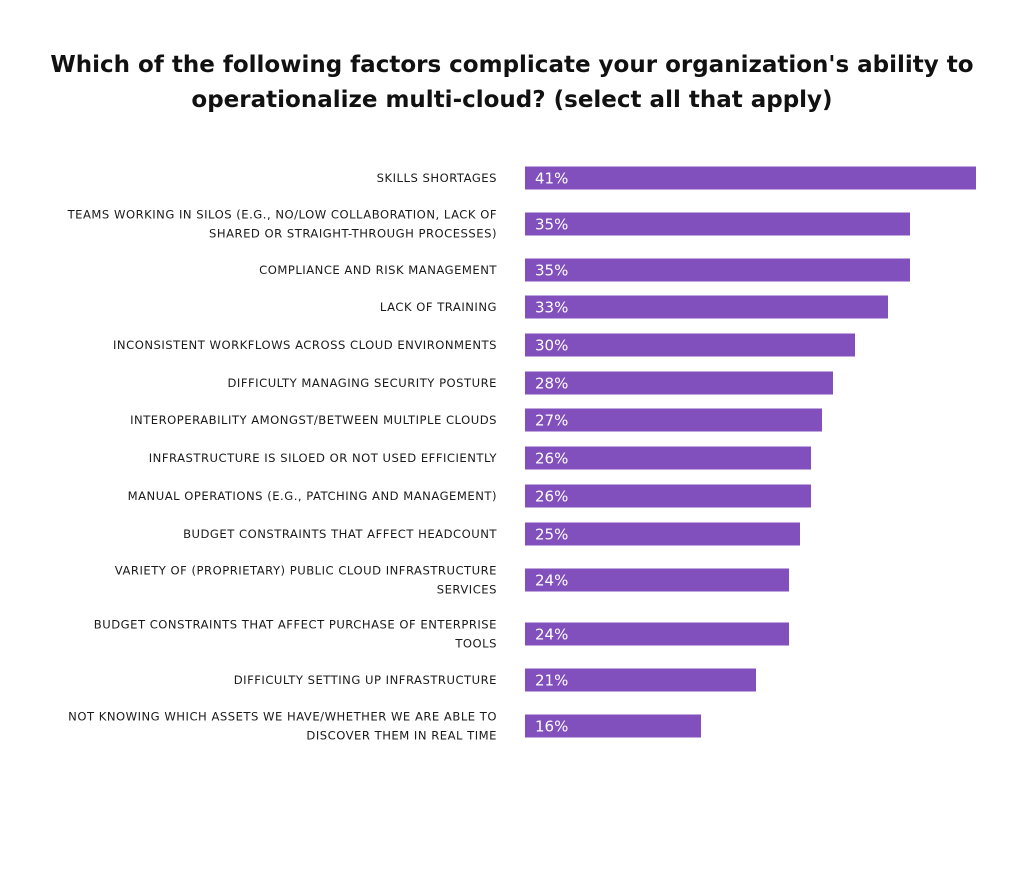 The image size is (1024, 877). I want to click on bar-value-label-14: 16%, so click(551, 727).